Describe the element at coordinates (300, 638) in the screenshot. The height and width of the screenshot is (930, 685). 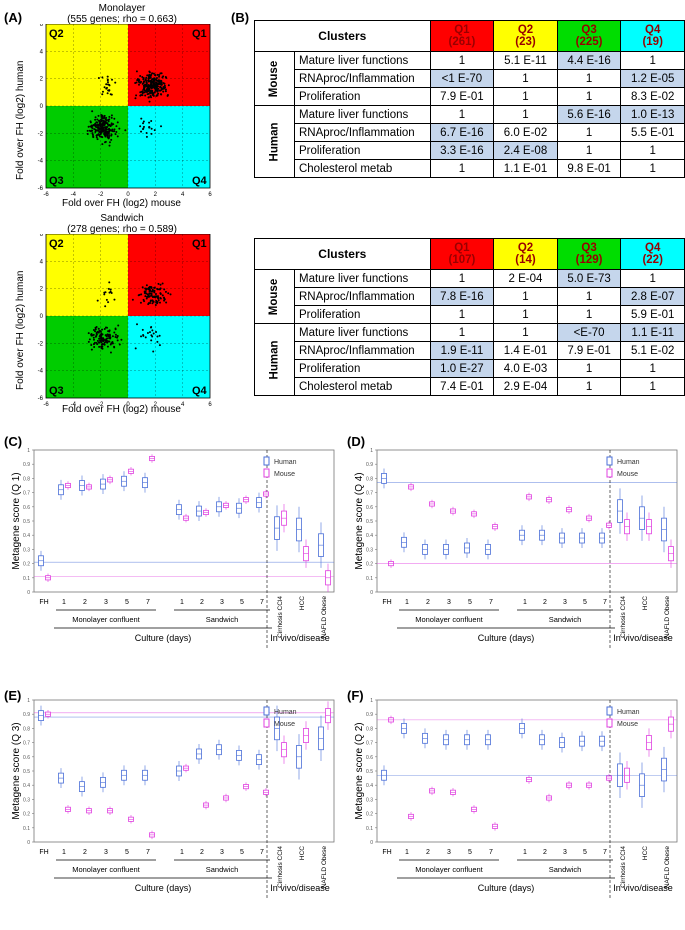
I see `group-label-invivo: In vivo/disease` at that location.